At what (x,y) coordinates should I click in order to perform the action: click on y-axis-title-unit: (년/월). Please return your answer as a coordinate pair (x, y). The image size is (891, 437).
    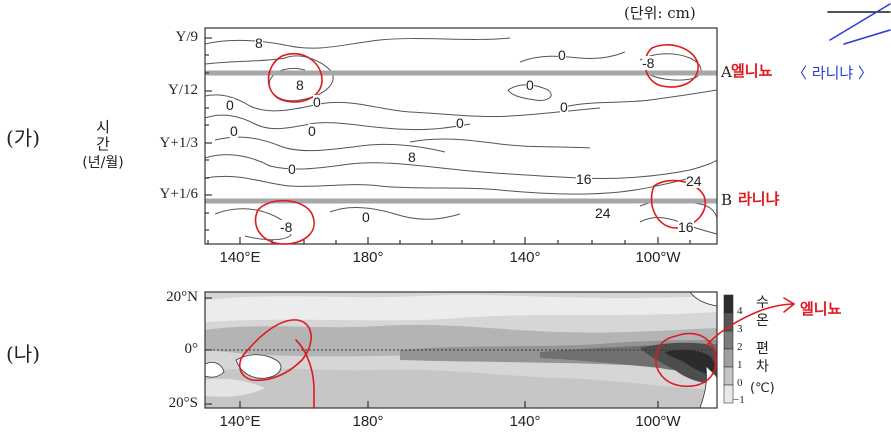
    Looking at the image, I should click on (103, 163).